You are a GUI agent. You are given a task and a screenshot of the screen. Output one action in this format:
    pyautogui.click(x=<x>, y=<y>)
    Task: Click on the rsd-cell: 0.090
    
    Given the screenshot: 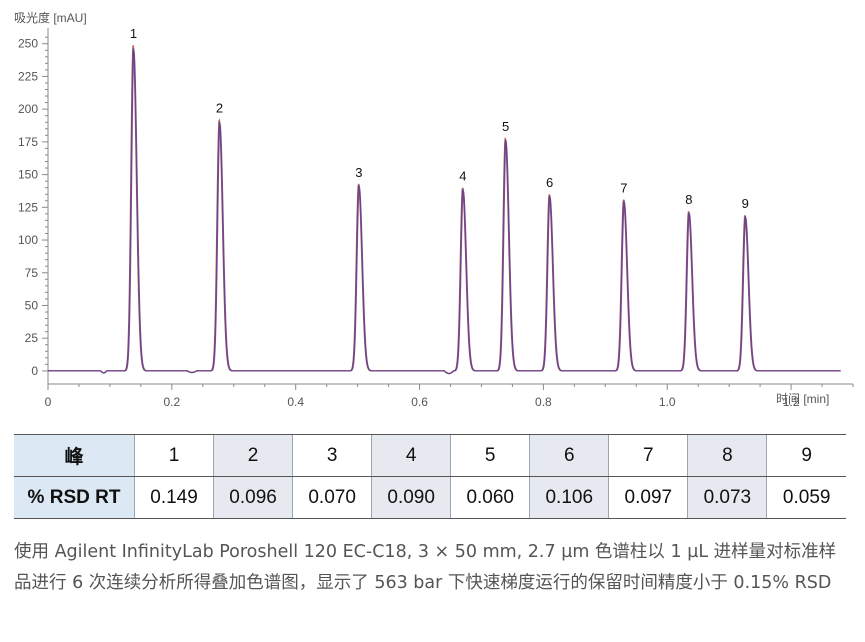 What is the action you would take?
    pyautogui.click(x=411, y=497)
    